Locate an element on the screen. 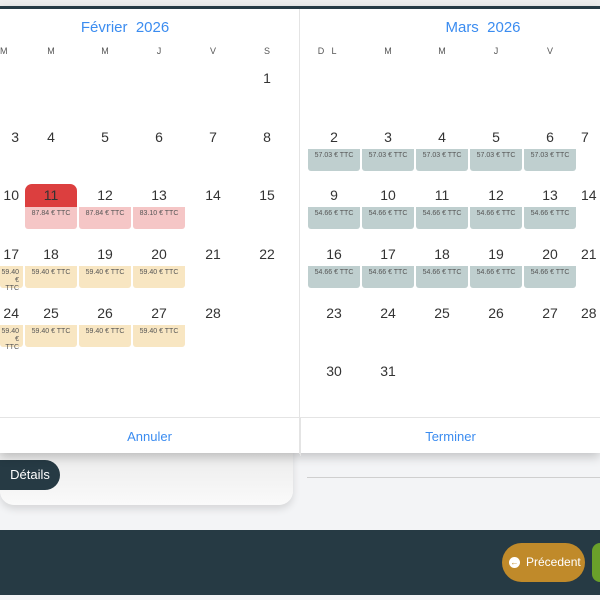 The width and height of the screenshot is (600, 600). day-cell: 11 is located at coordinates (442, 195).